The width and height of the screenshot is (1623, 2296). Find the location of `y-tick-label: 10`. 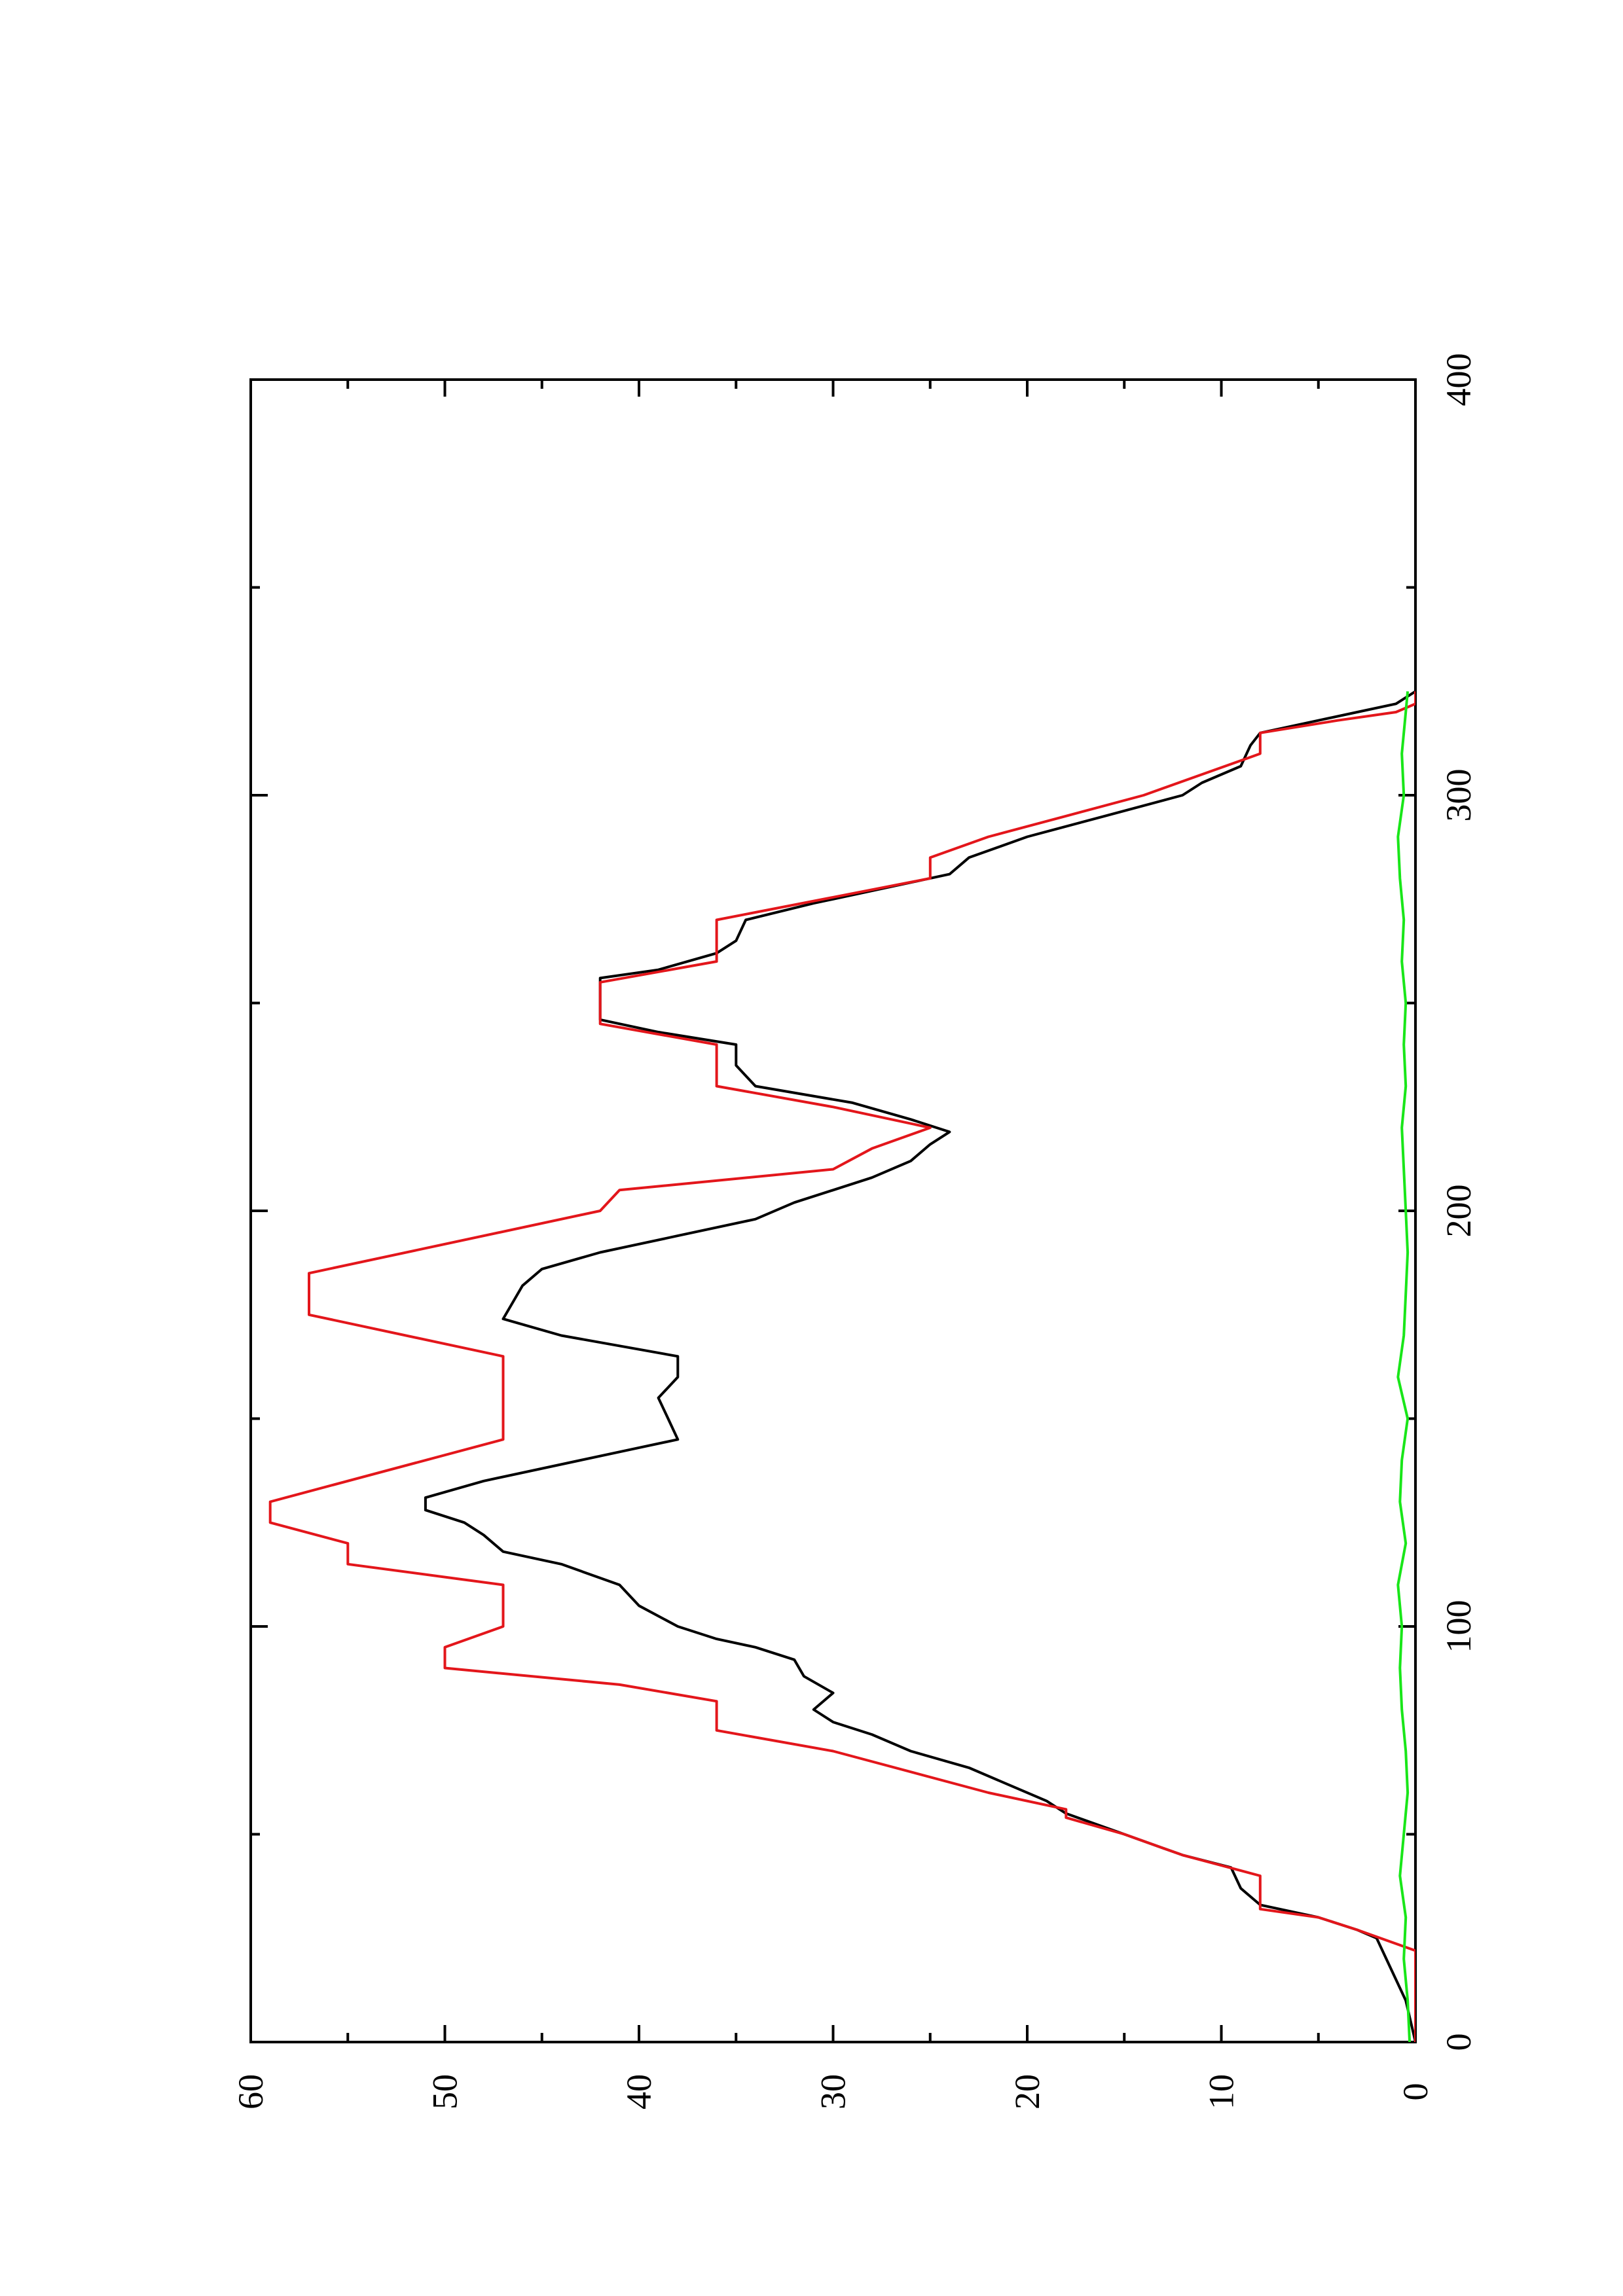

y-tick-label: 10 is located at coordinates (1221, 2091).